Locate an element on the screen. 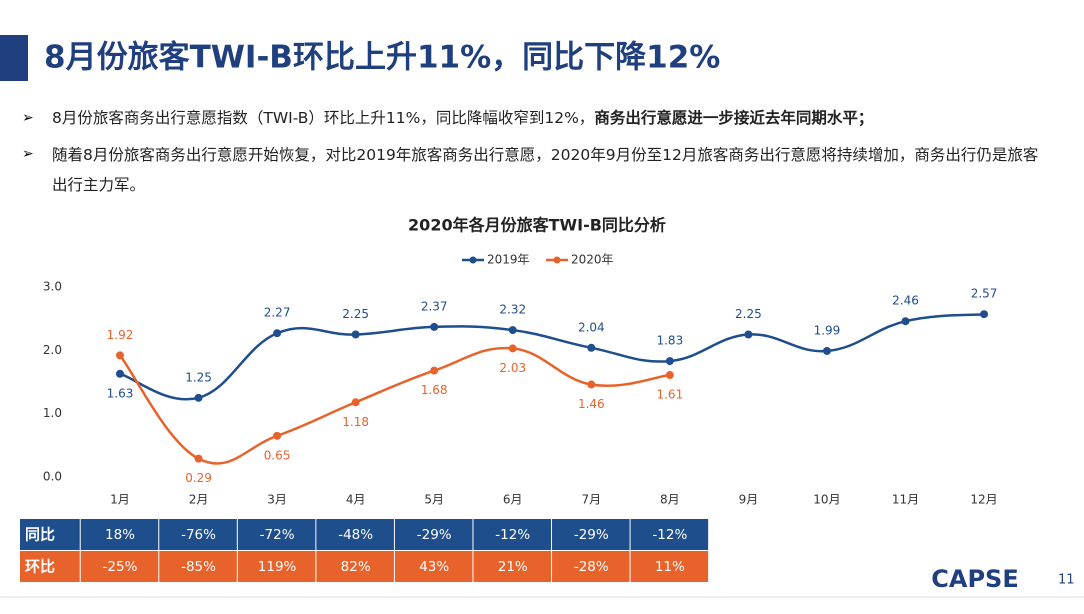 This screenshot has height=614, width=1084. table-text: -28% is located at coordinates (591, 567).